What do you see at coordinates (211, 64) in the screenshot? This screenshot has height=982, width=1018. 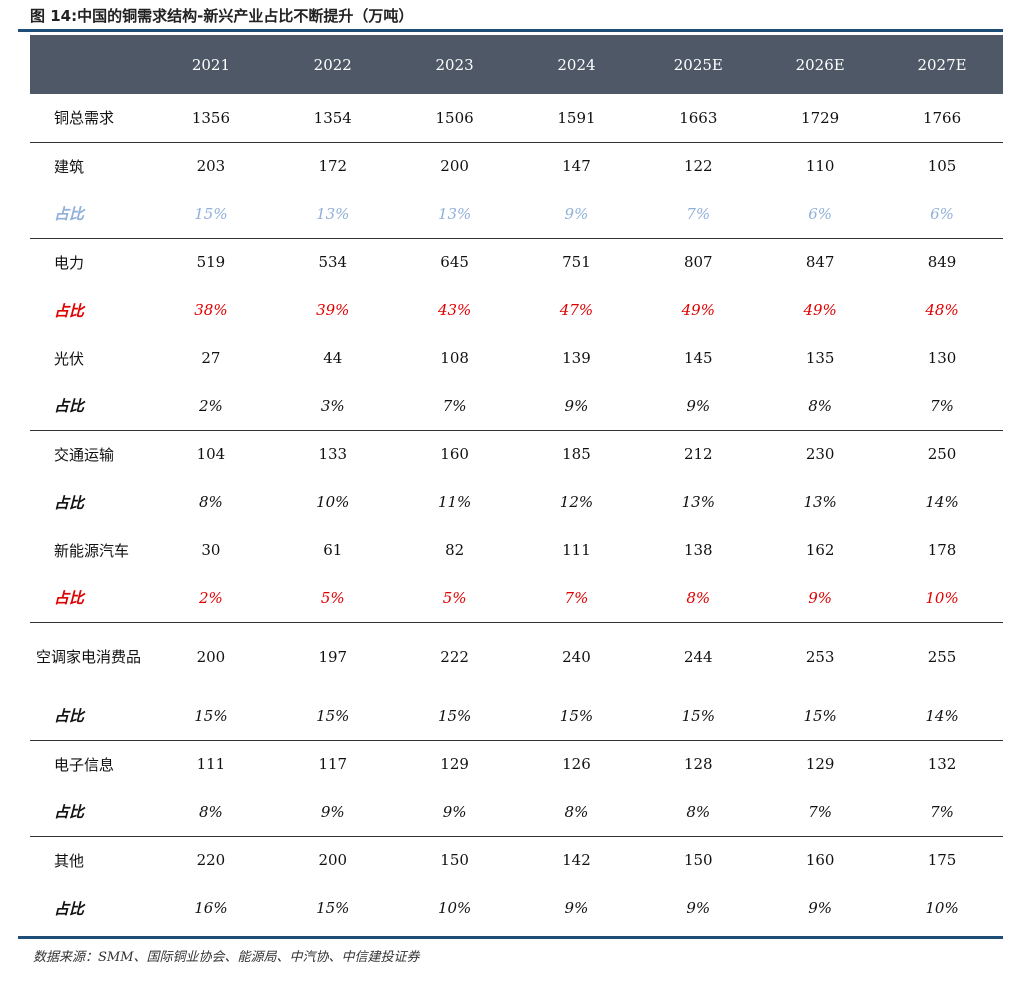 I see `header-year: 2021` at bounding box center [211, 64].